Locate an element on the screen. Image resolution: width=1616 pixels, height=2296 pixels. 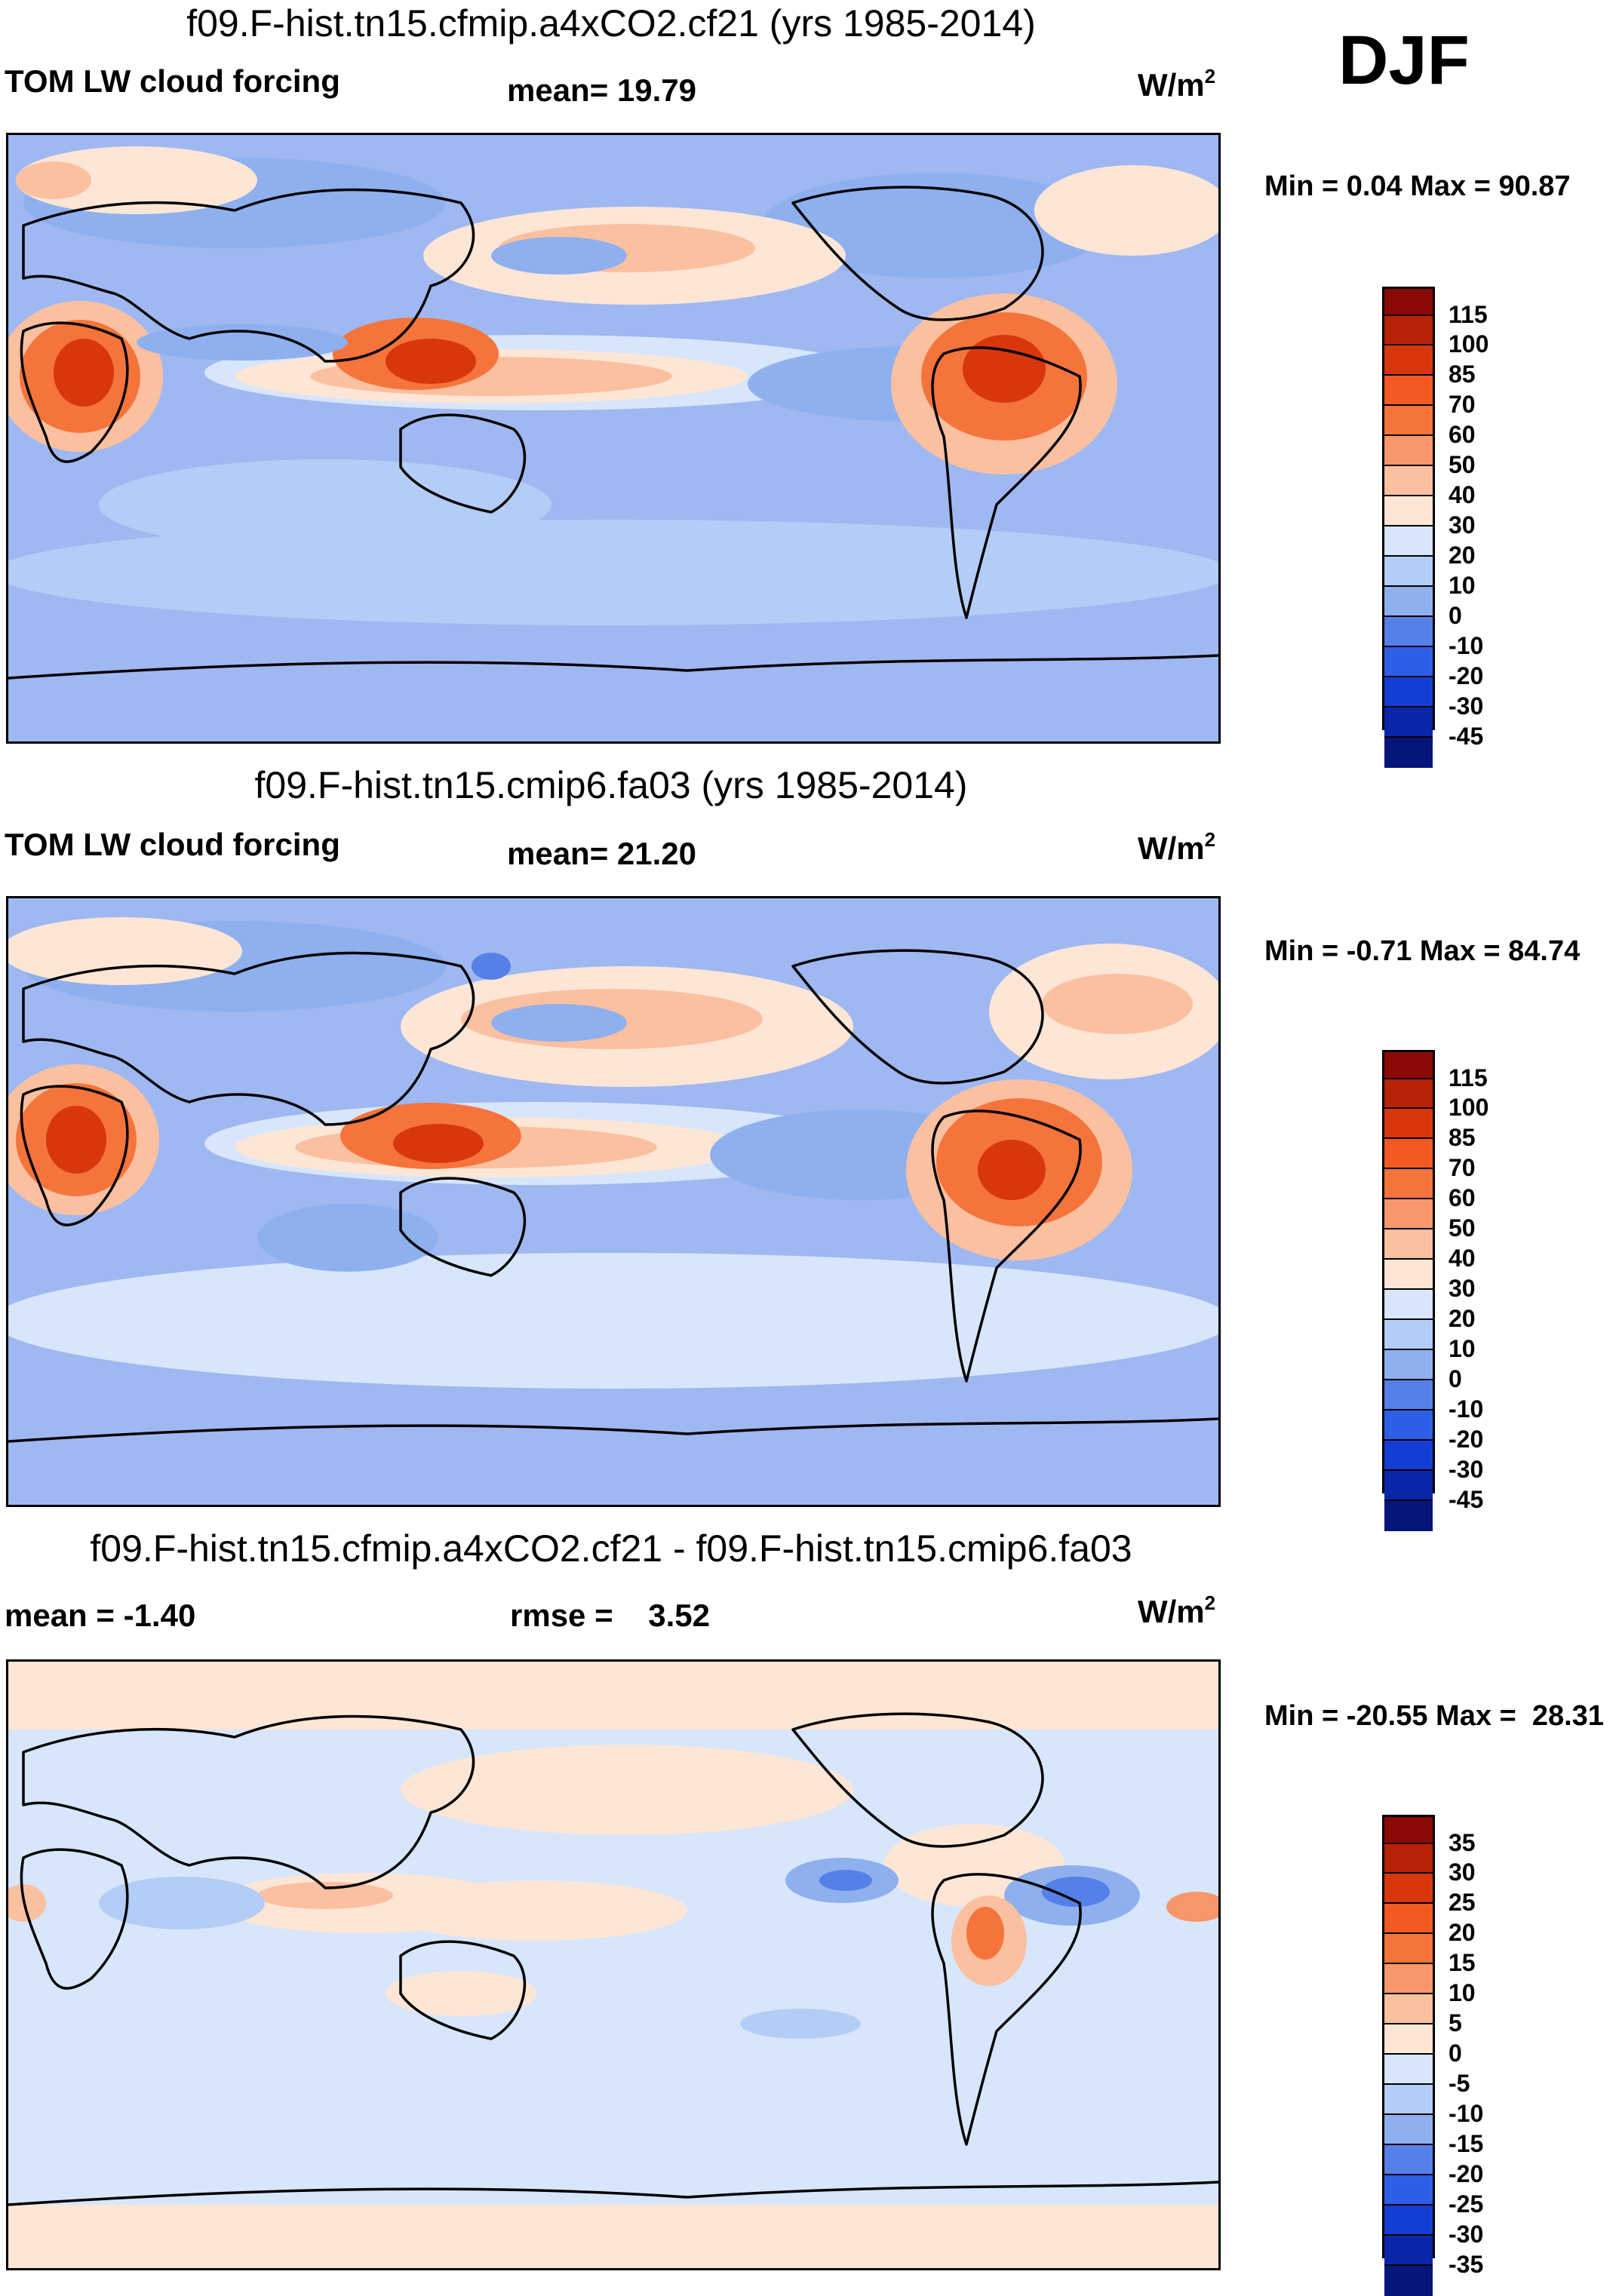
panel-3-colorbar is located at coordinates (1408, 2056).